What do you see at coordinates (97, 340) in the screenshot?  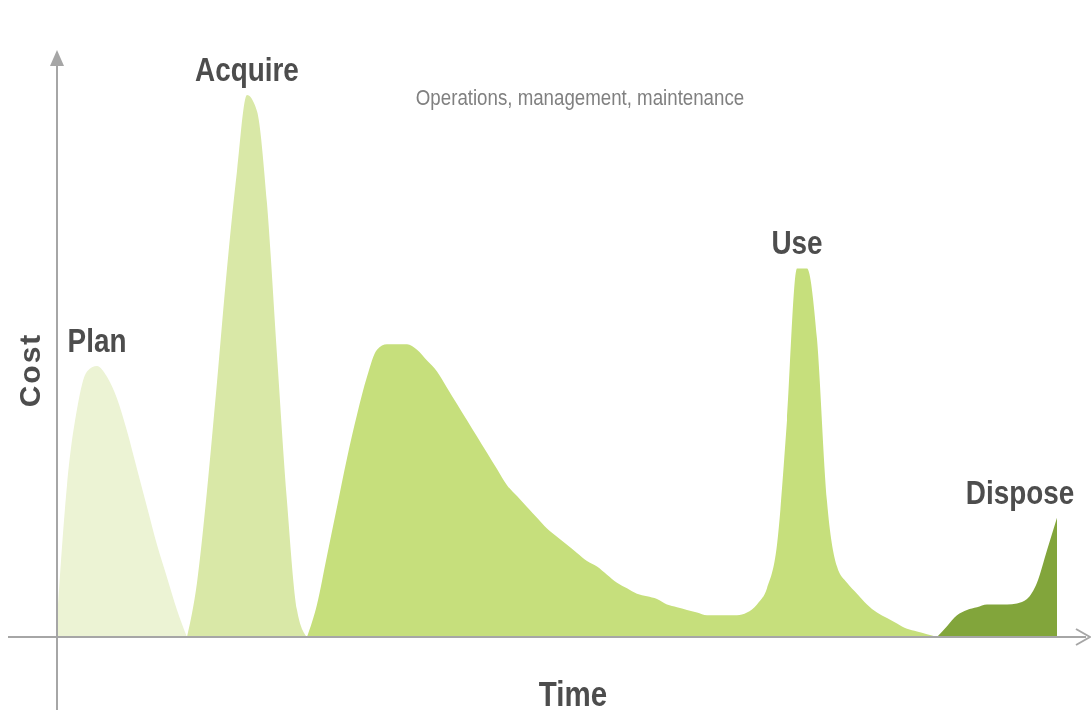 I see `series-label: Plan` at bounding box center [97, 340].